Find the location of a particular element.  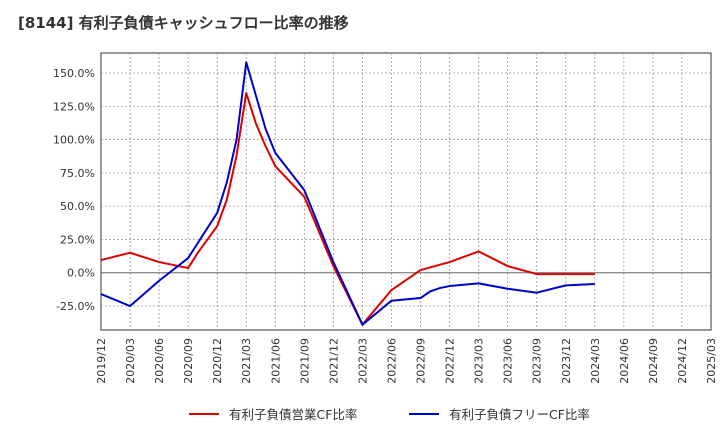

legend-label-2: 有利子負債フリーCF比率 is located at coordinates (519, 414).